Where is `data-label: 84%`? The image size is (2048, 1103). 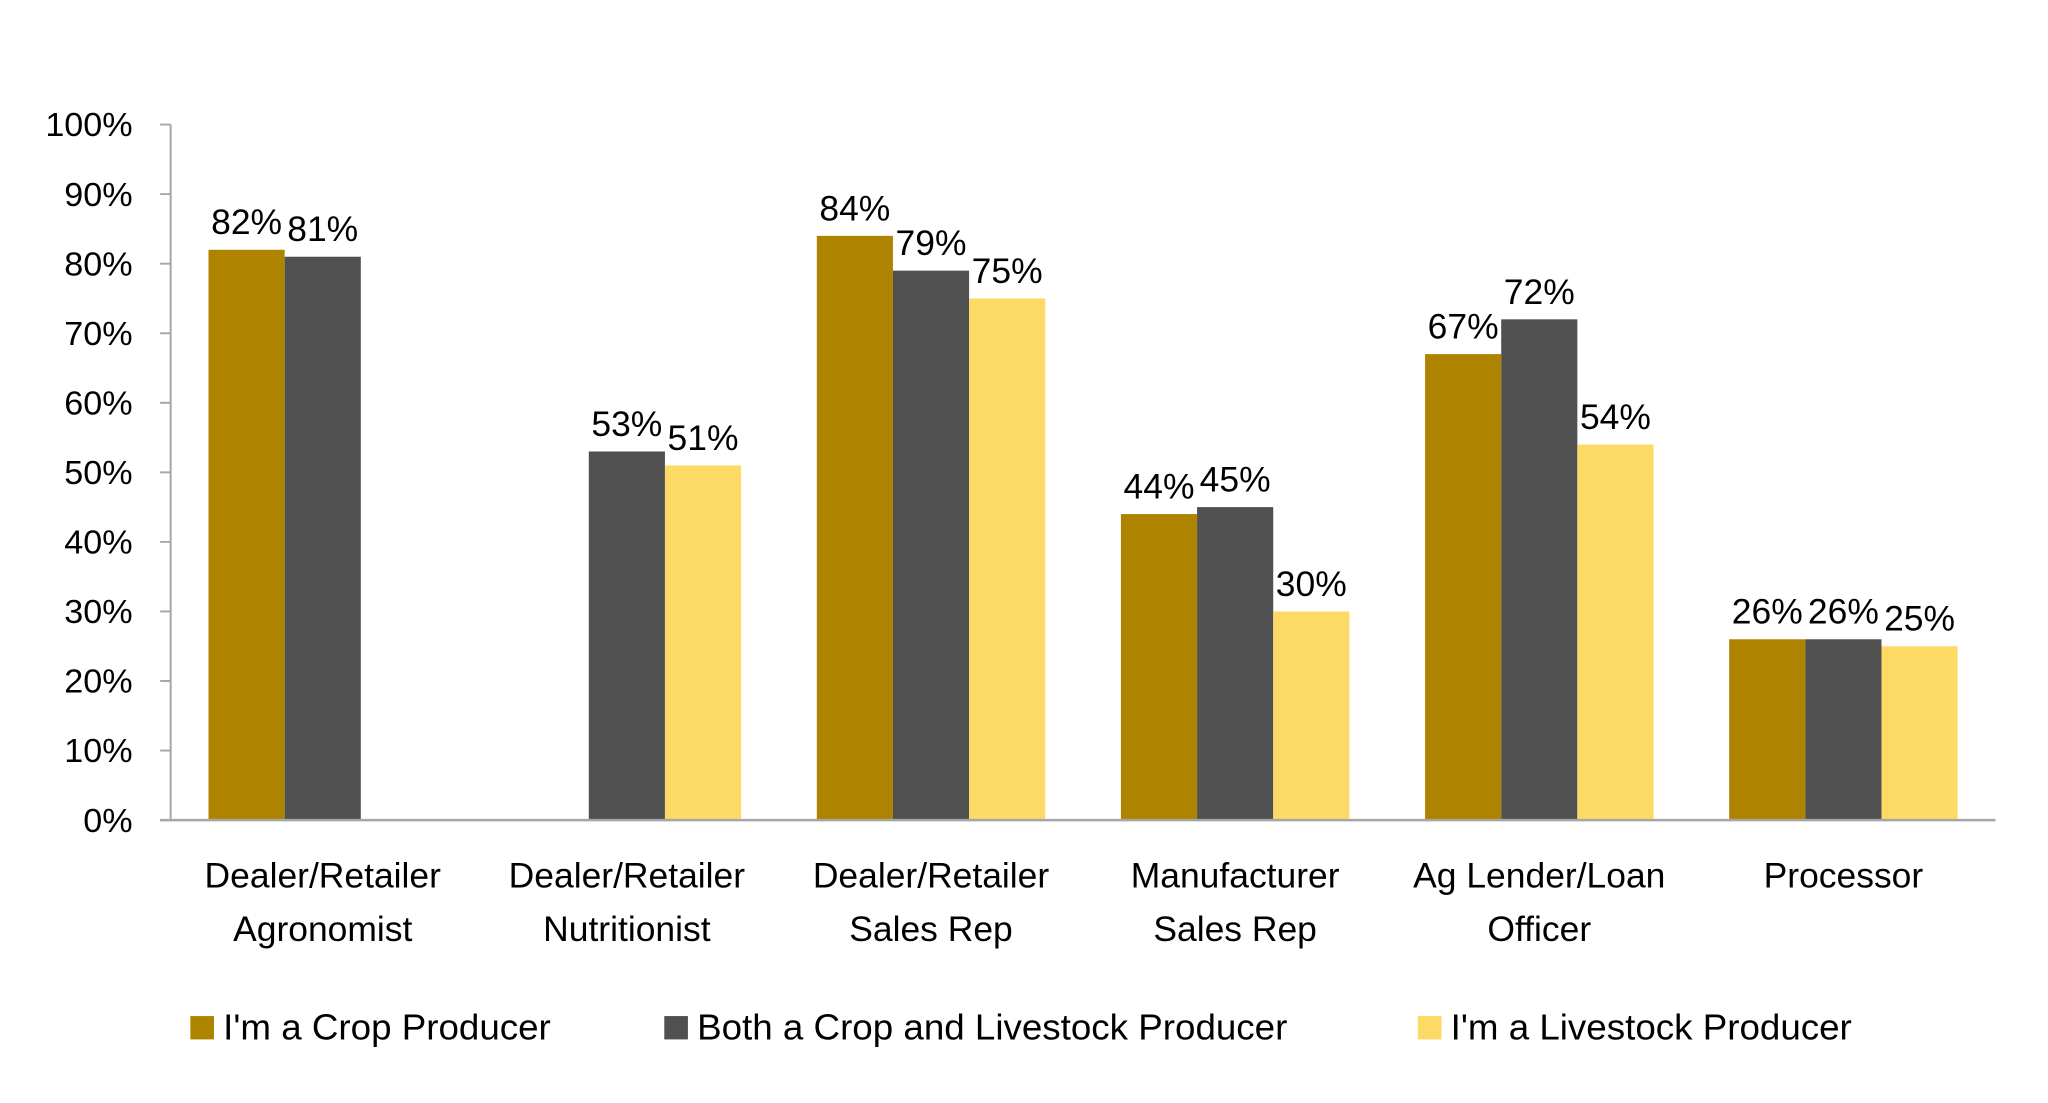
data-label: 84% is located at coordinates (854, 208).